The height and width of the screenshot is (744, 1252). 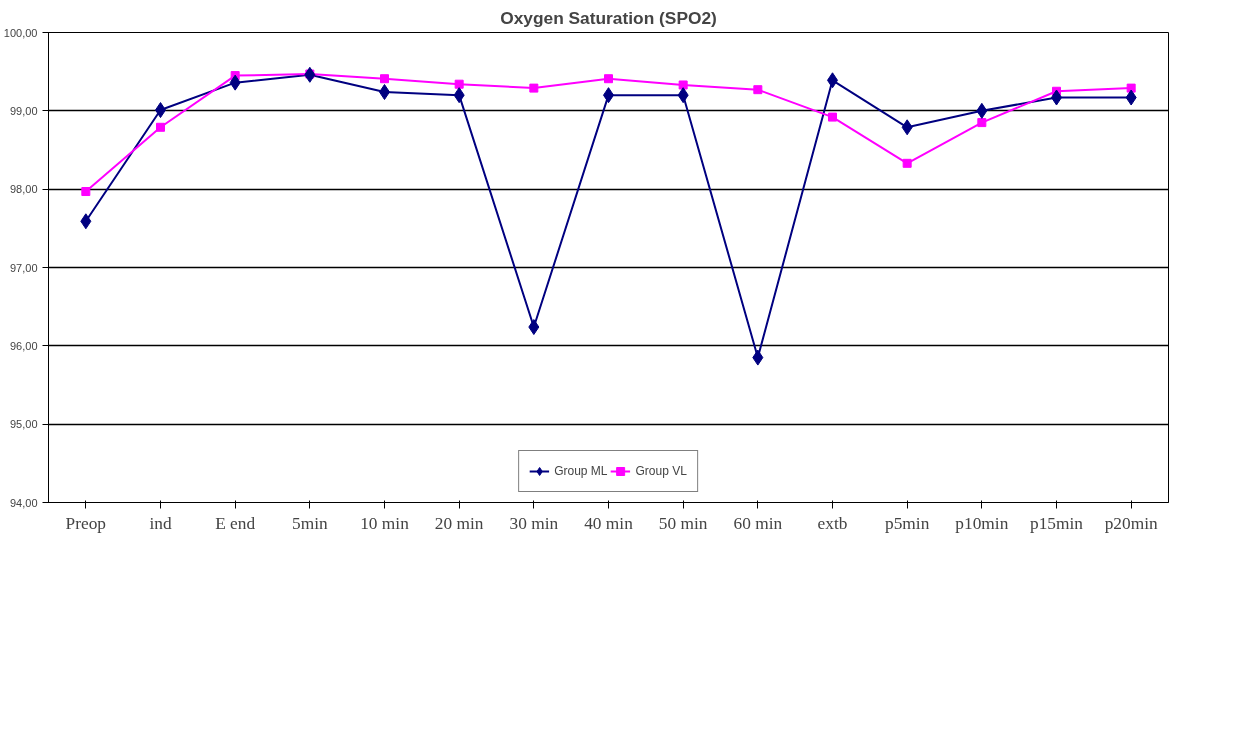 I want to click on x-tick-label: 40 min, so click(x=609, y=523).